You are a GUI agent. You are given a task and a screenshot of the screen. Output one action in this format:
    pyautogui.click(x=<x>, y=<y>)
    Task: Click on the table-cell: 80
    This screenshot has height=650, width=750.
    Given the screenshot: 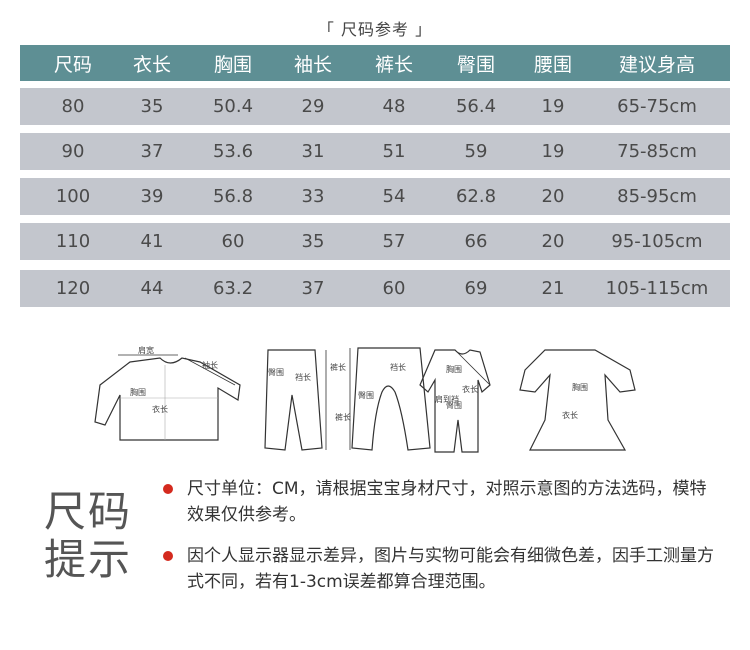 What is the action you would take?
    pyautogui.click(x=73, y=106)
    